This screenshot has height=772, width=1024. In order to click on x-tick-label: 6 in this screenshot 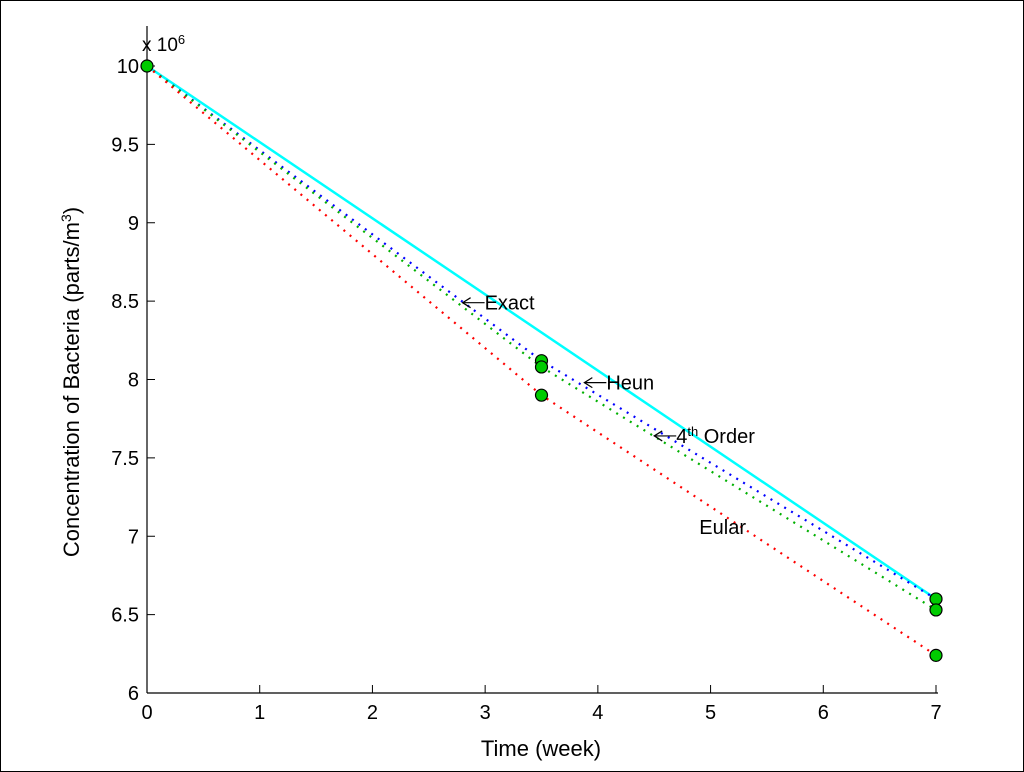, I will do `click(823, 713)`.